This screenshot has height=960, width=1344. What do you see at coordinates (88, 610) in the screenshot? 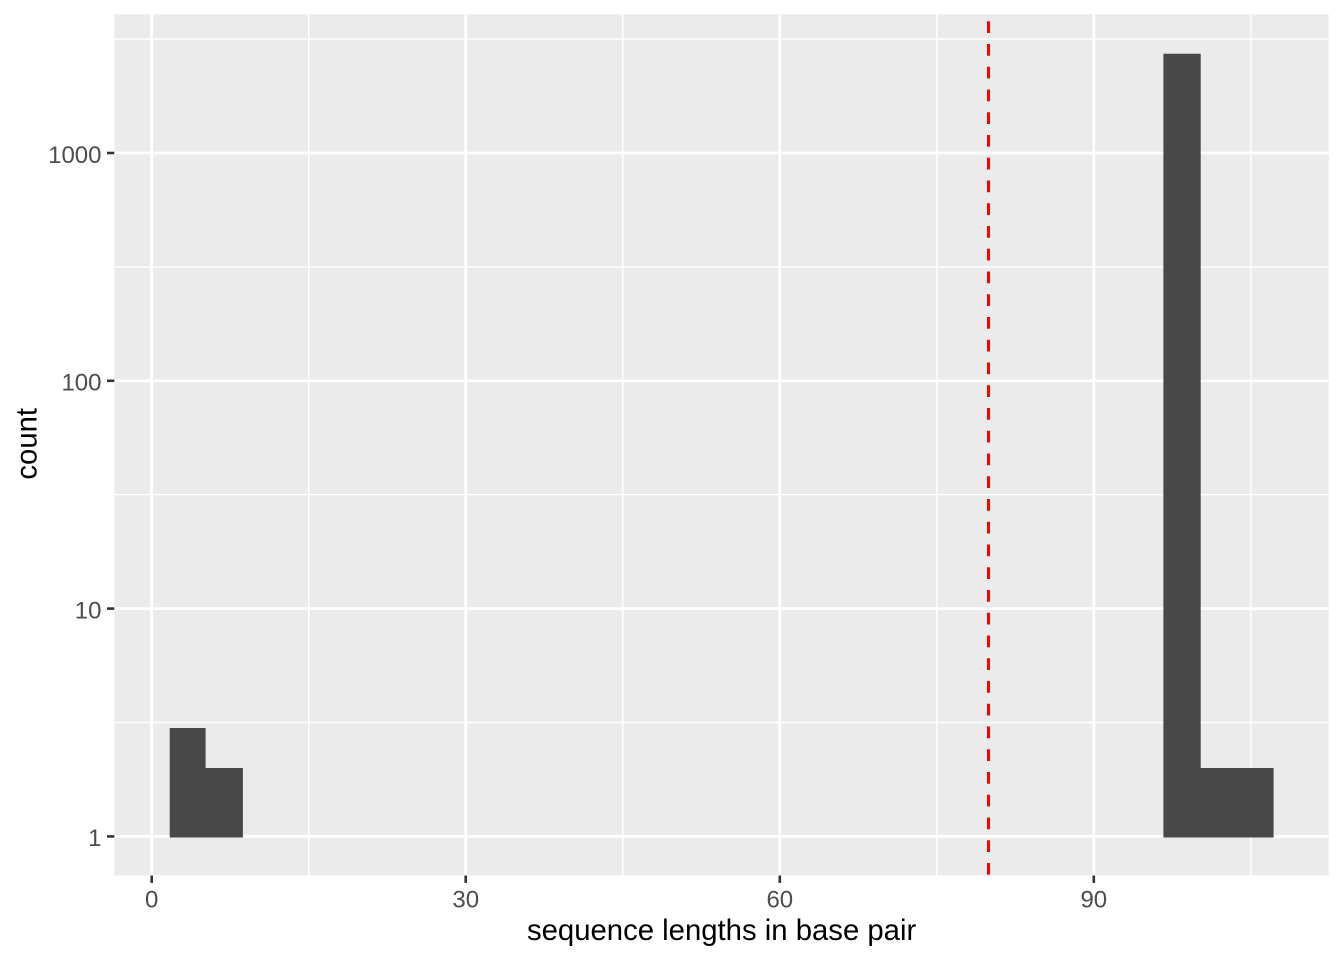
I see `svg-text: 10` at bounding box center [88, 610].